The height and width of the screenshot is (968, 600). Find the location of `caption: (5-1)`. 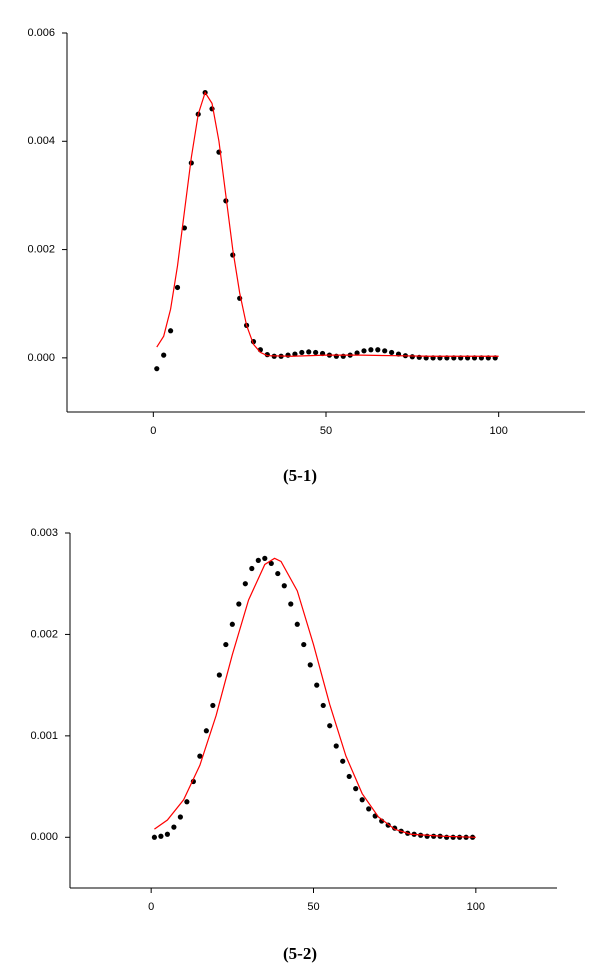

caption: (5-1) is located at coordinates (300, 475).